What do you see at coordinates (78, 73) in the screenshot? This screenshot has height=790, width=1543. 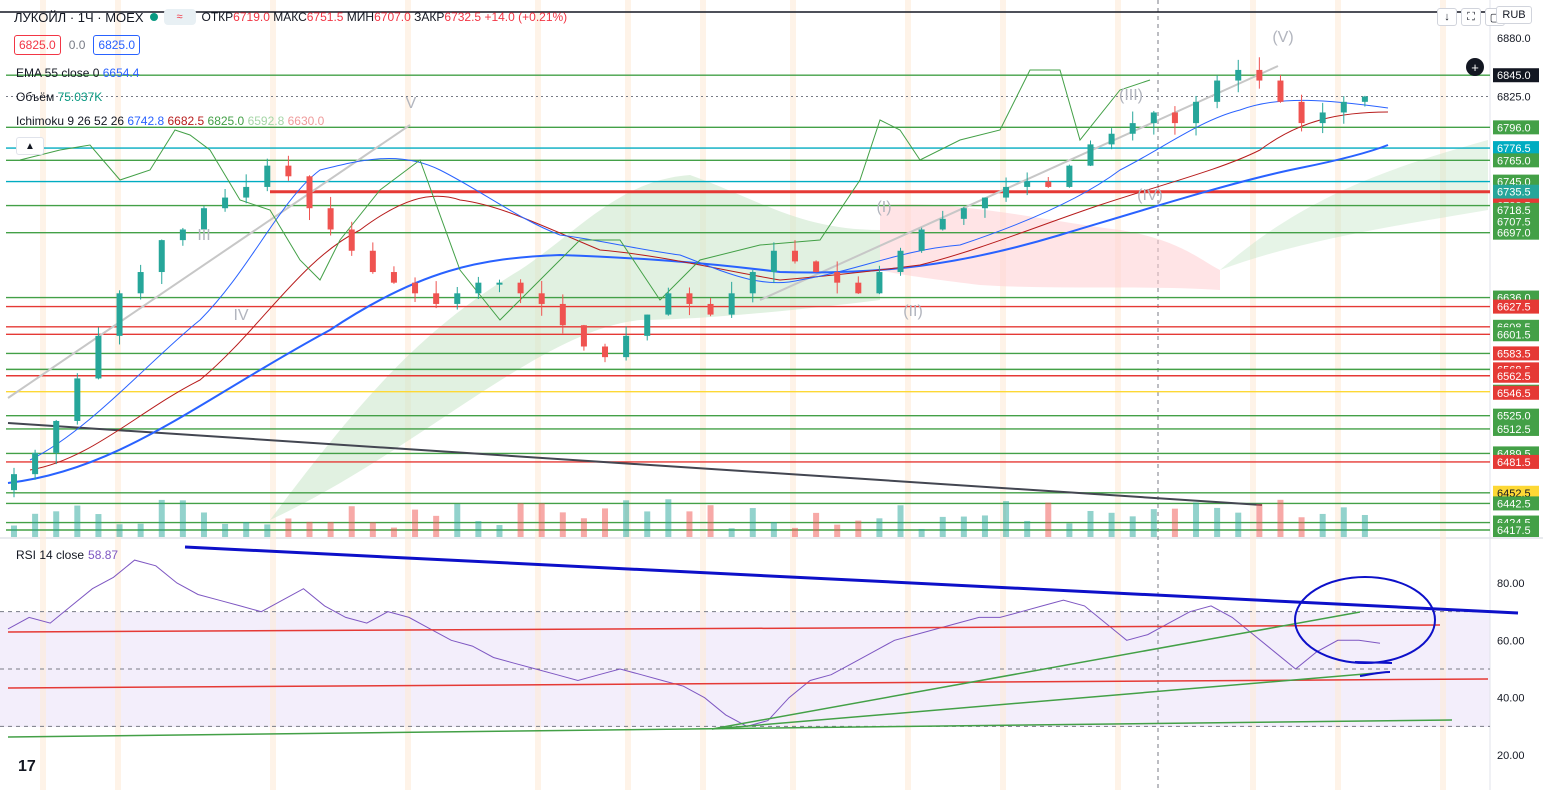 I see `ema-legend: EMA 55 close 0 6654.4` at bounding box center [78, 73].